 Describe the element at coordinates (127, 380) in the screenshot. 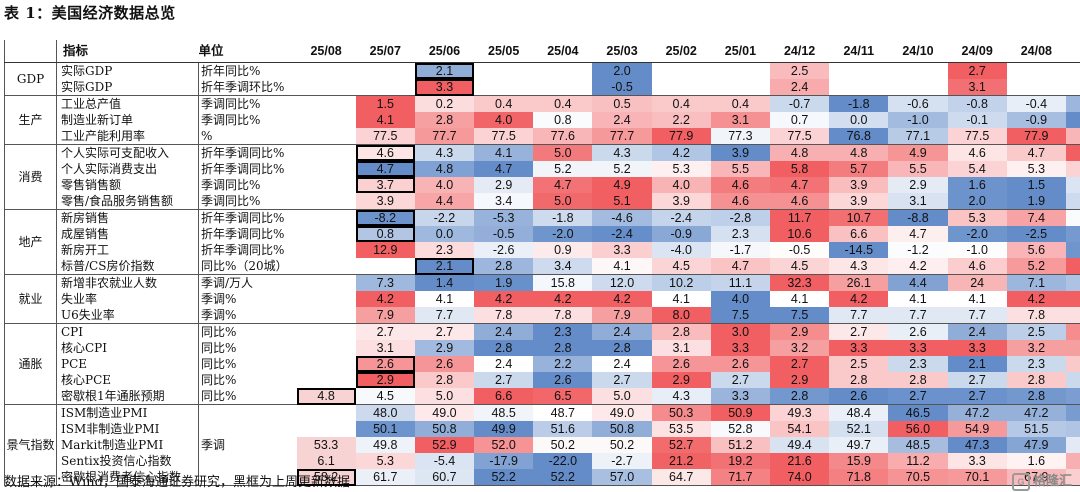

I see `indicator-name: 核心PCE` at that location.